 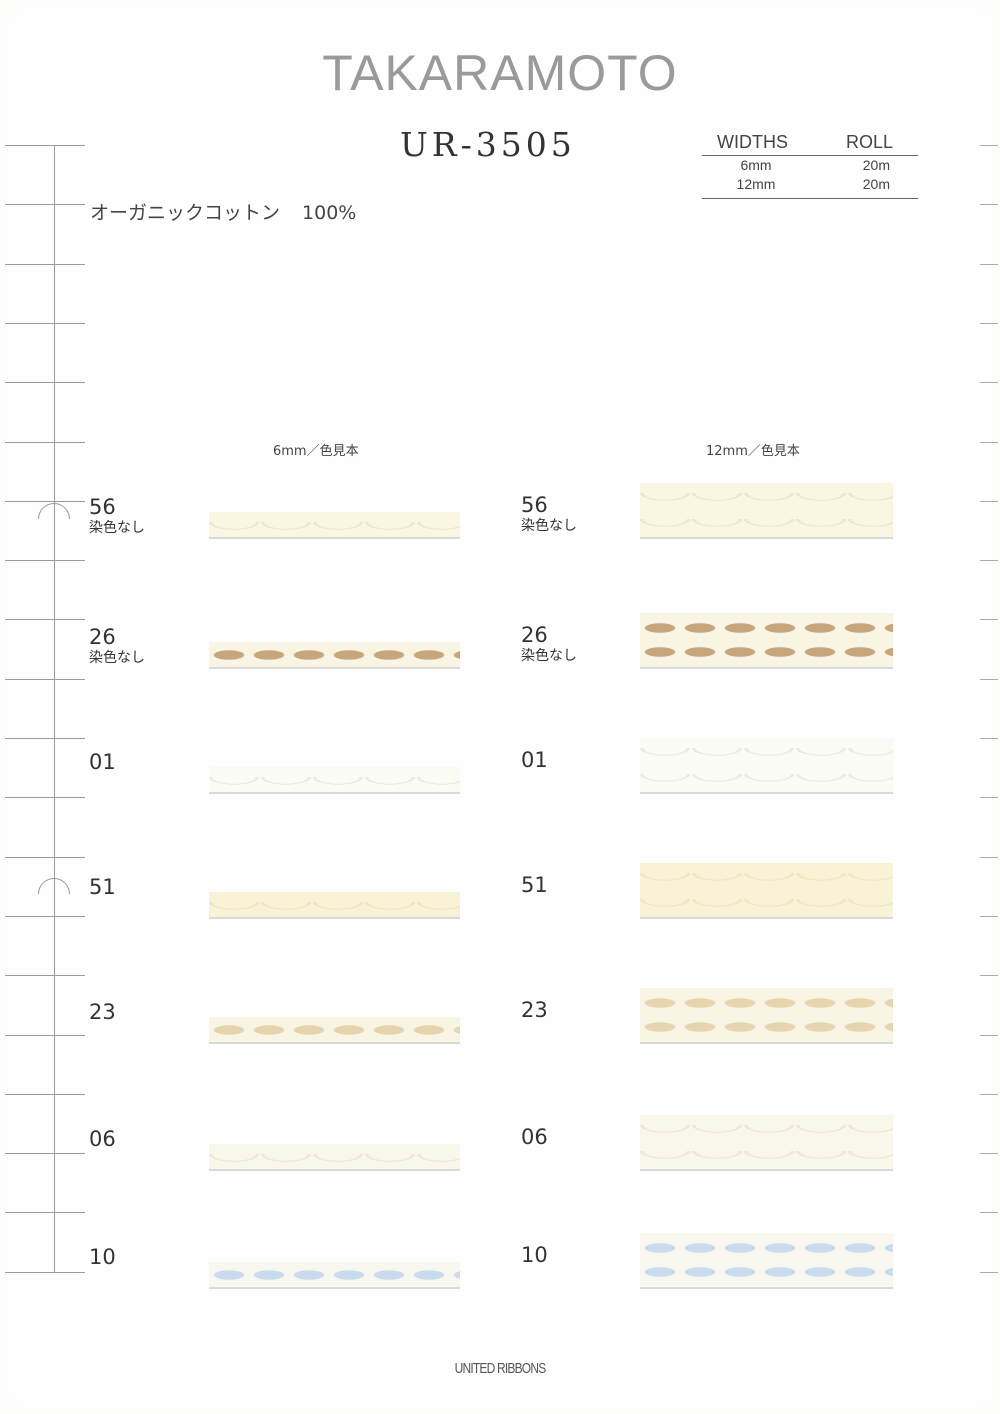 I want to click on color-code: 10, so click(x=102, y=1257).